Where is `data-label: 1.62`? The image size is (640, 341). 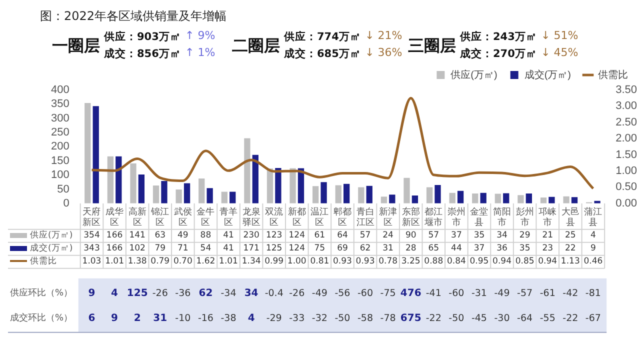 data-label: 1.62 is located at coordinates (206, 261).